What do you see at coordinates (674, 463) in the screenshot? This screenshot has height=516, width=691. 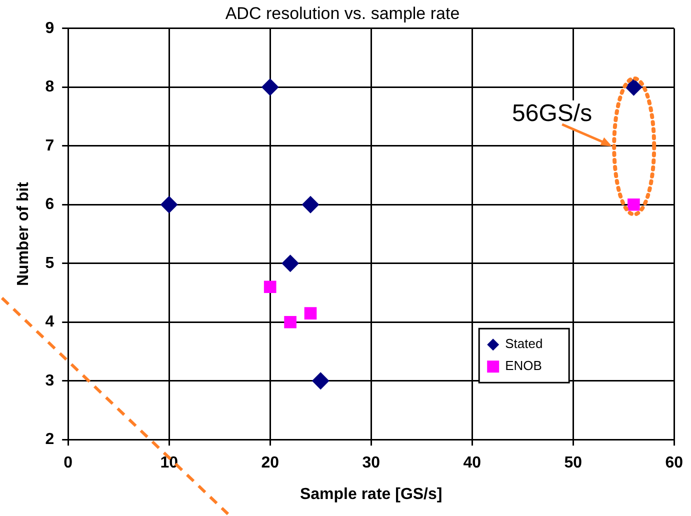 I see `x-tick-label: 60` at bounding box center [674, 463].